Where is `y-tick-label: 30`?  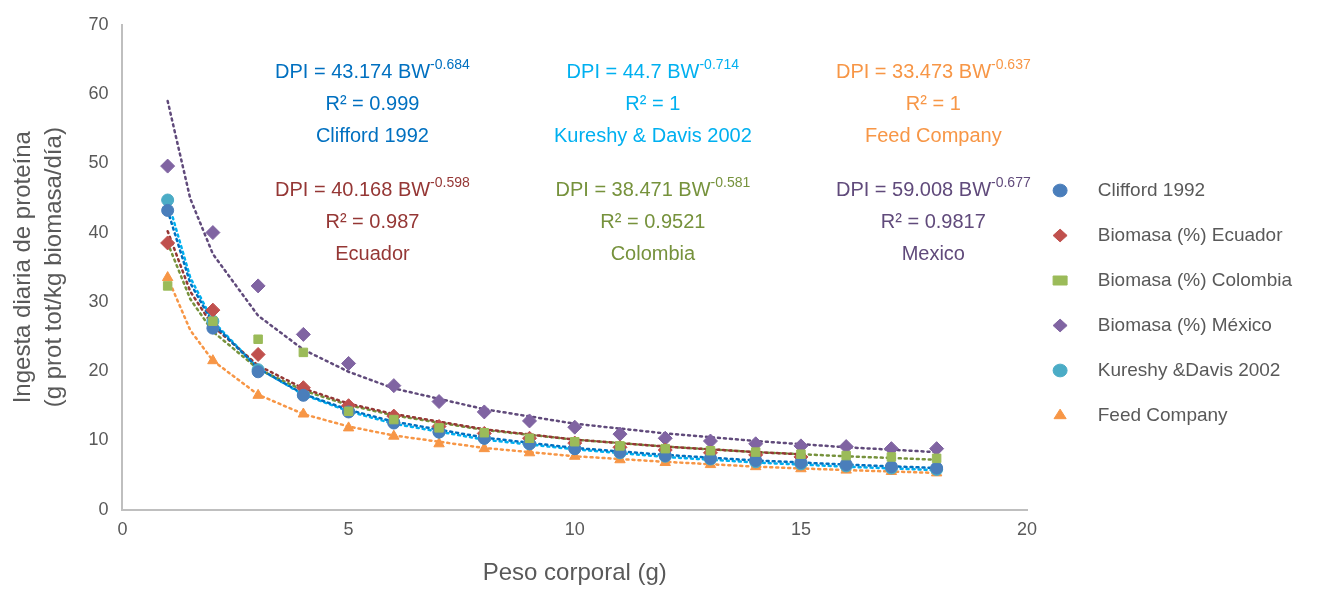 y-tick-label: 30 is located at coordinates (98, 300).